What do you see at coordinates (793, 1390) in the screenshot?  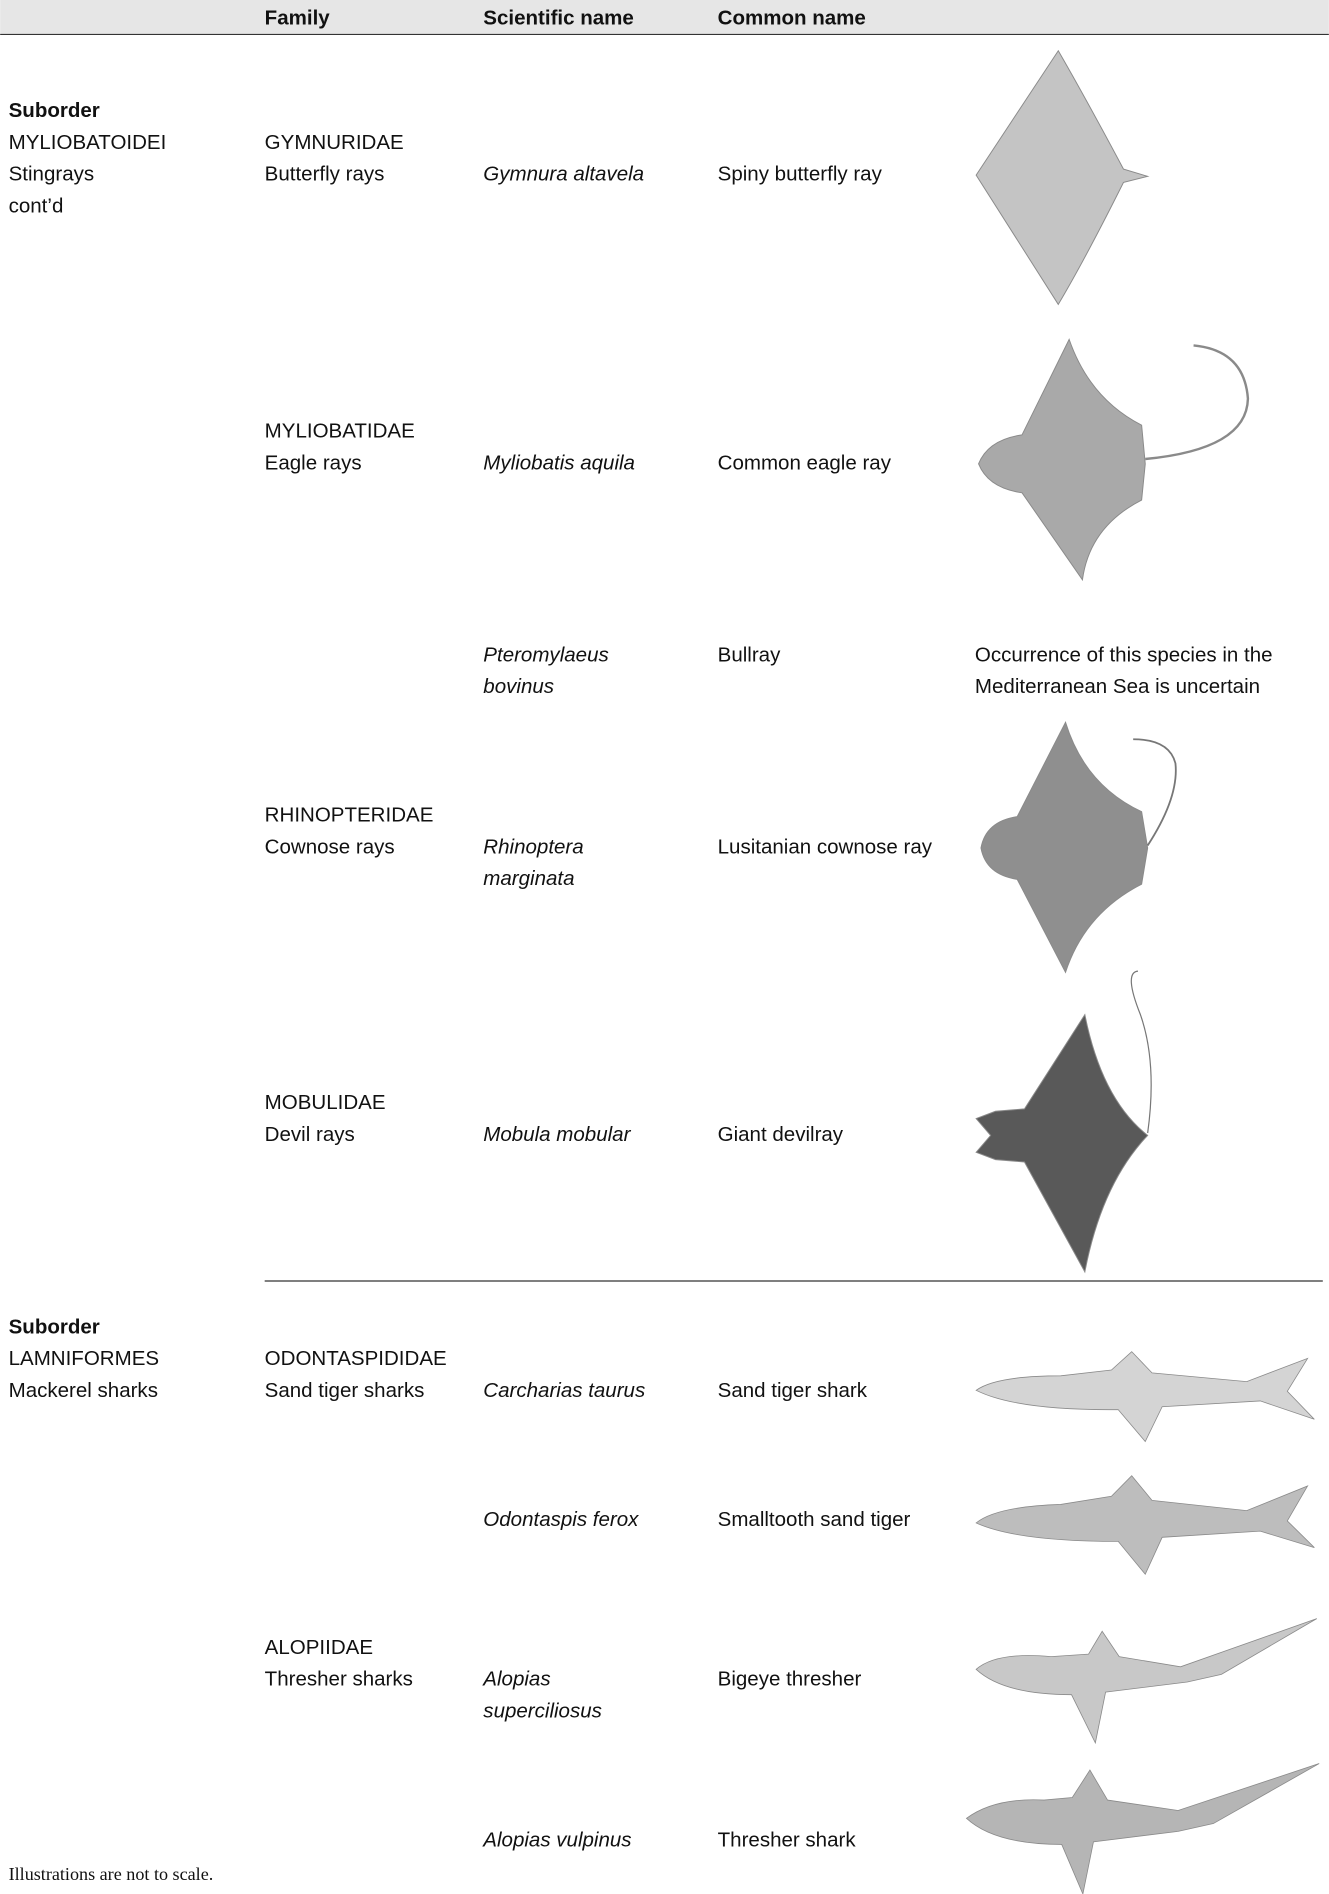 I see `common-name: Sand tiger shark` at bounding box center [793, 1390].